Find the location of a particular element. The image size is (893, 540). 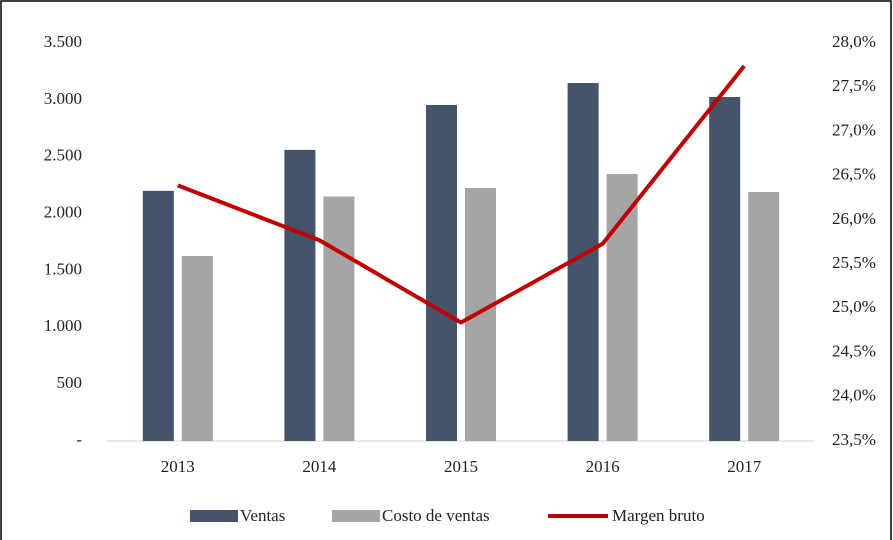

y-tick-label: - is located at coordinates (79, 439).